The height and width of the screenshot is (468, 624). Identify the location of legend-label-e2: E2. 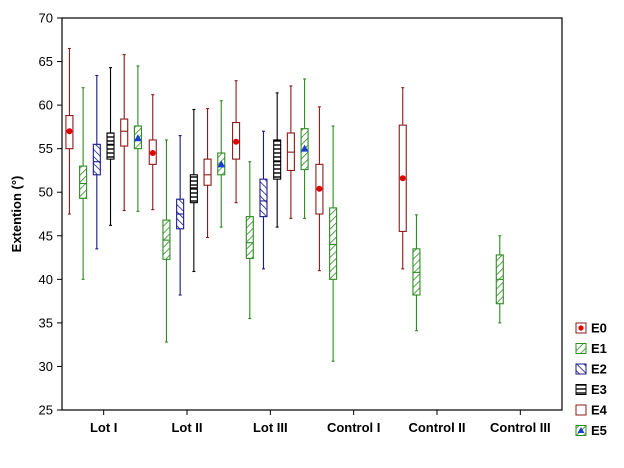
(599, 369).